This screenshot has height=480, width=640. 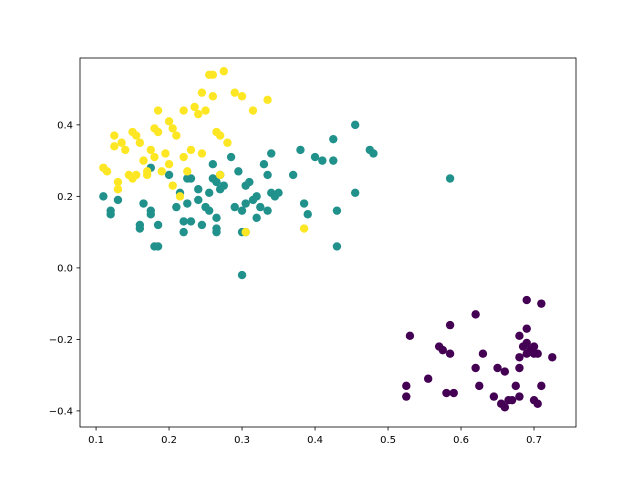 I want to click on x-tick-label: 0.6, so click(x=461, y=440).